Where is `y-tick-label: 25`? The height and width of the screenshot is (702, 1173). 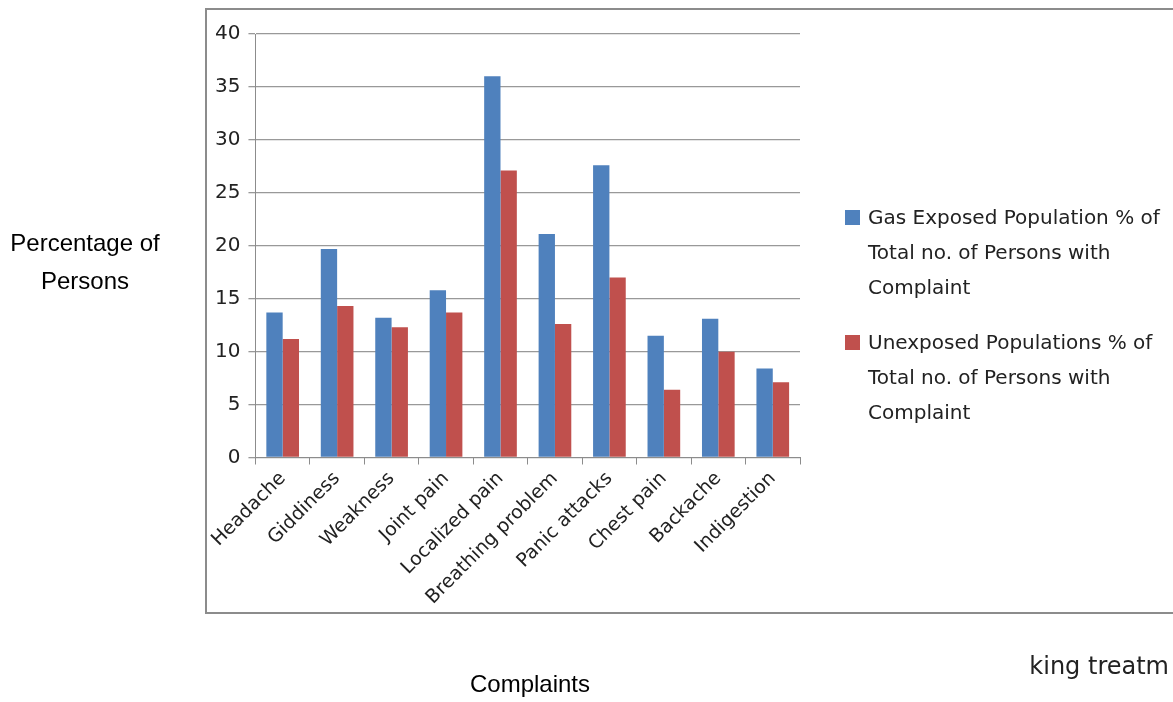 y-tick-label: 25 is located at coordinates (228, 191).